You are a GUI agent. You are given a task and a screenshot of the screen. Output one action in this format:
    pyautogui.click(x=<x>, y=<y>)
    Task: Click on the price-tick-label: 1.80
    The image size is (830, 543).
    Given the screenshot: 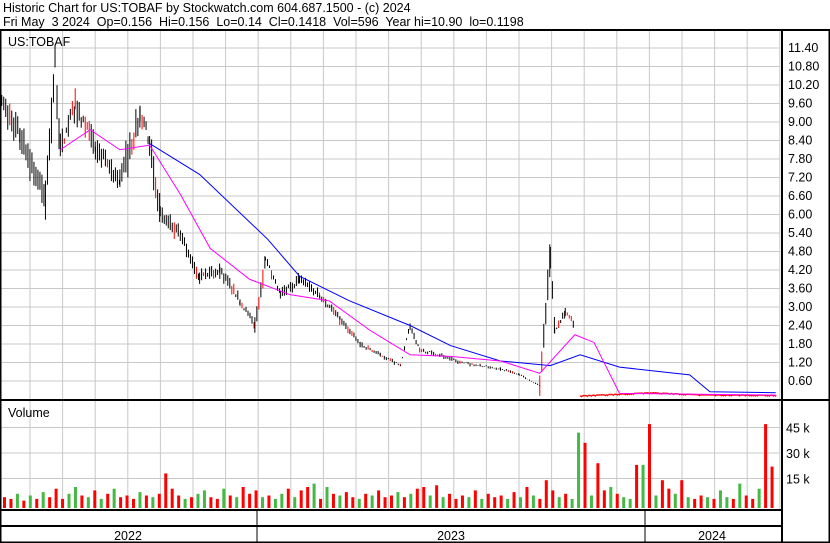 What is the action you would take?
    pyautogui.click(x=800, y=344)
    